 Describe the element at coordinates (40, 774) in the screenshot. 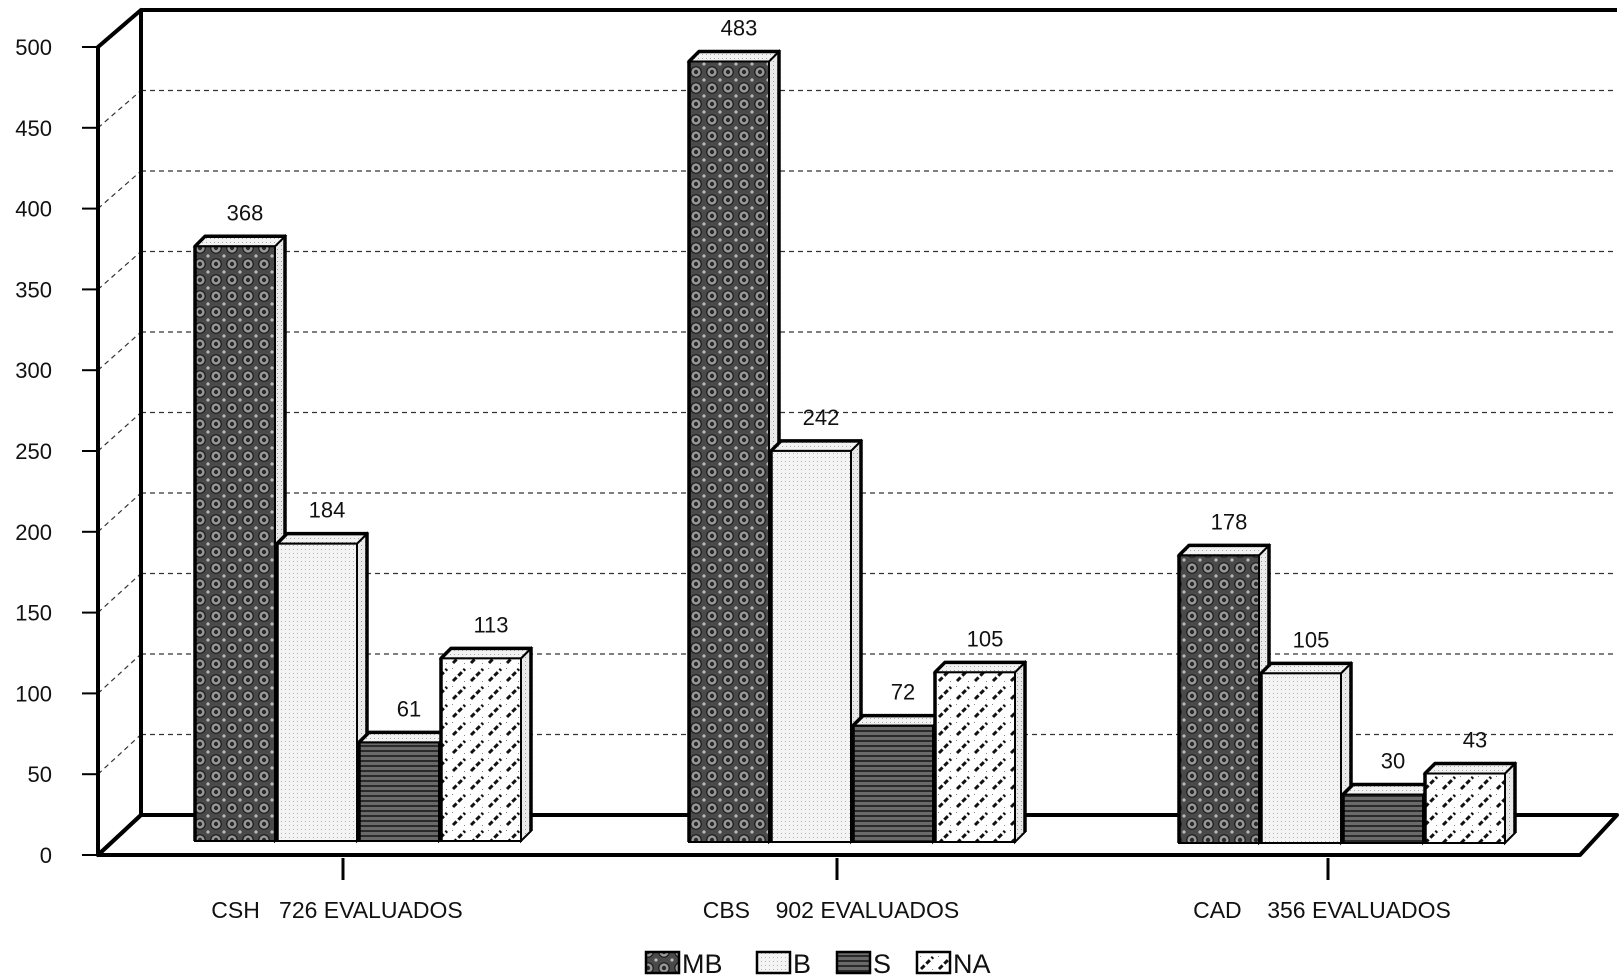

I see `y-tick-label-50: 50` at that location.